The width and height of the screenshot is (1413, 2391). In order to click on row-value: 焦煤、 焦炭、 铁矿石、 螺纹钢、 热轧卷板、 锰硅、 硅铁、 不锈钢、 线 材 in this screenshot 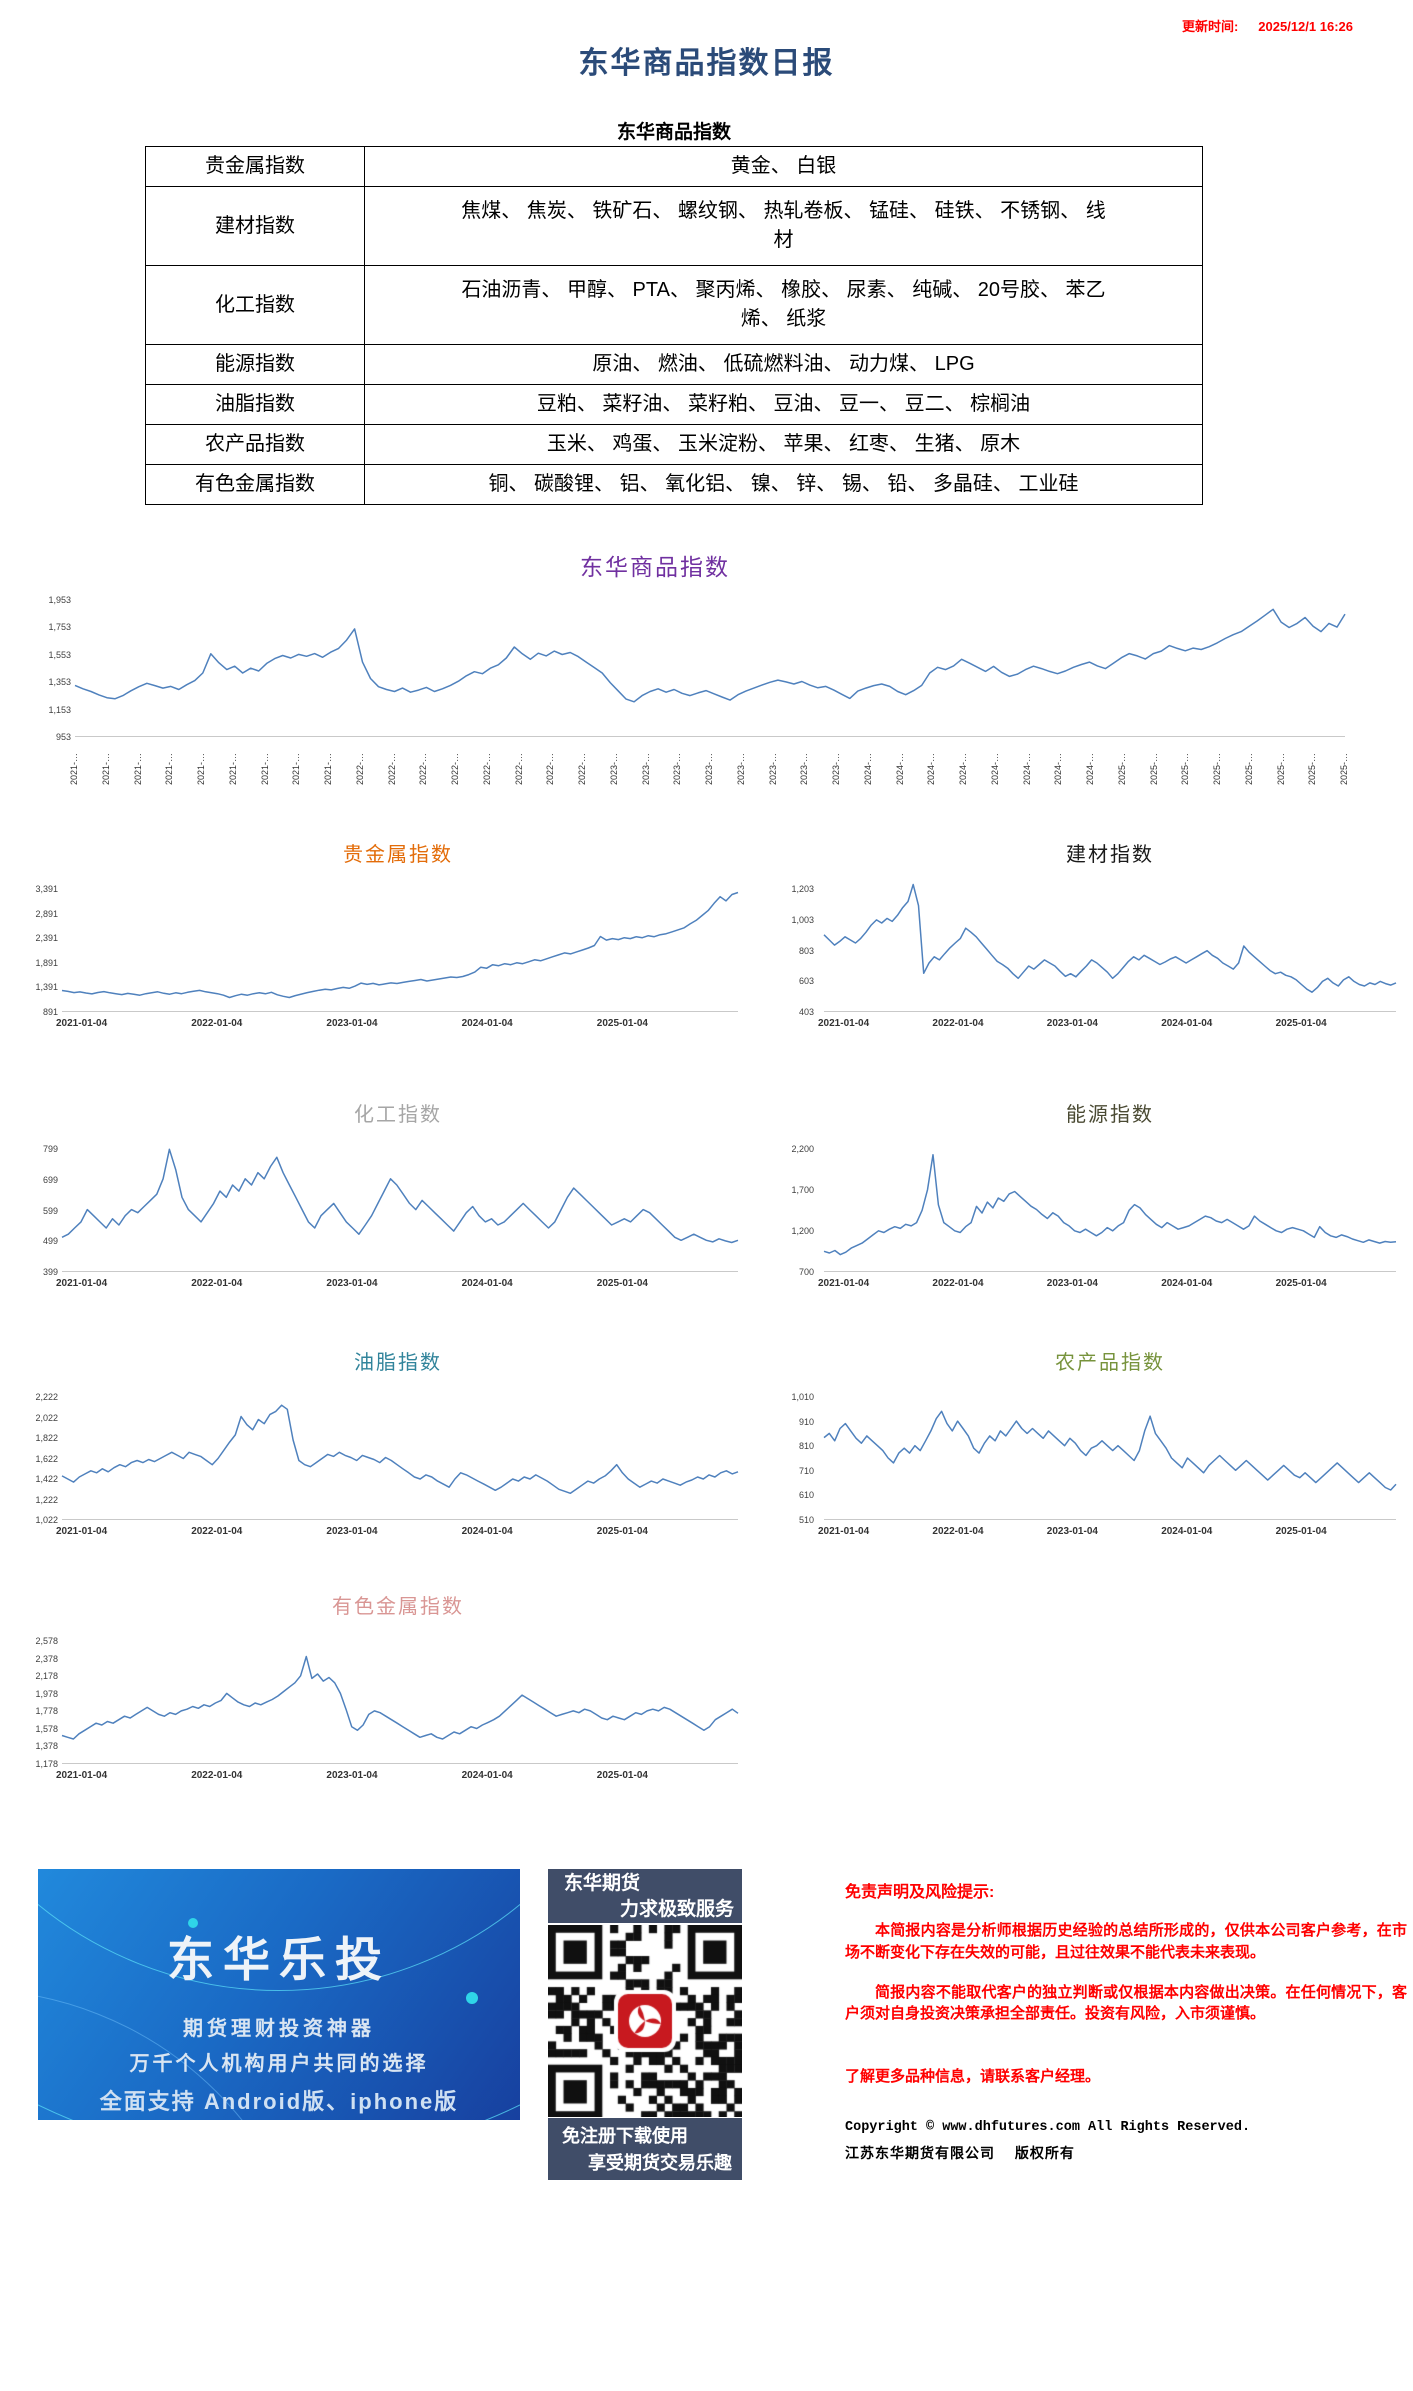, I will do `click(783, 226)`.